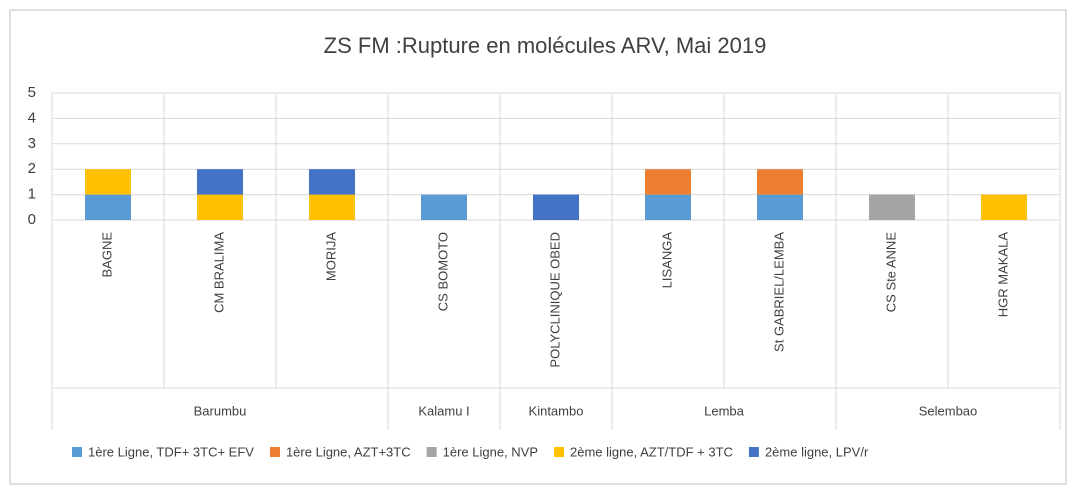 The width and height of the screenshot is (1069, 487). I want to click on group-label: Lemba, so click(724, 410).